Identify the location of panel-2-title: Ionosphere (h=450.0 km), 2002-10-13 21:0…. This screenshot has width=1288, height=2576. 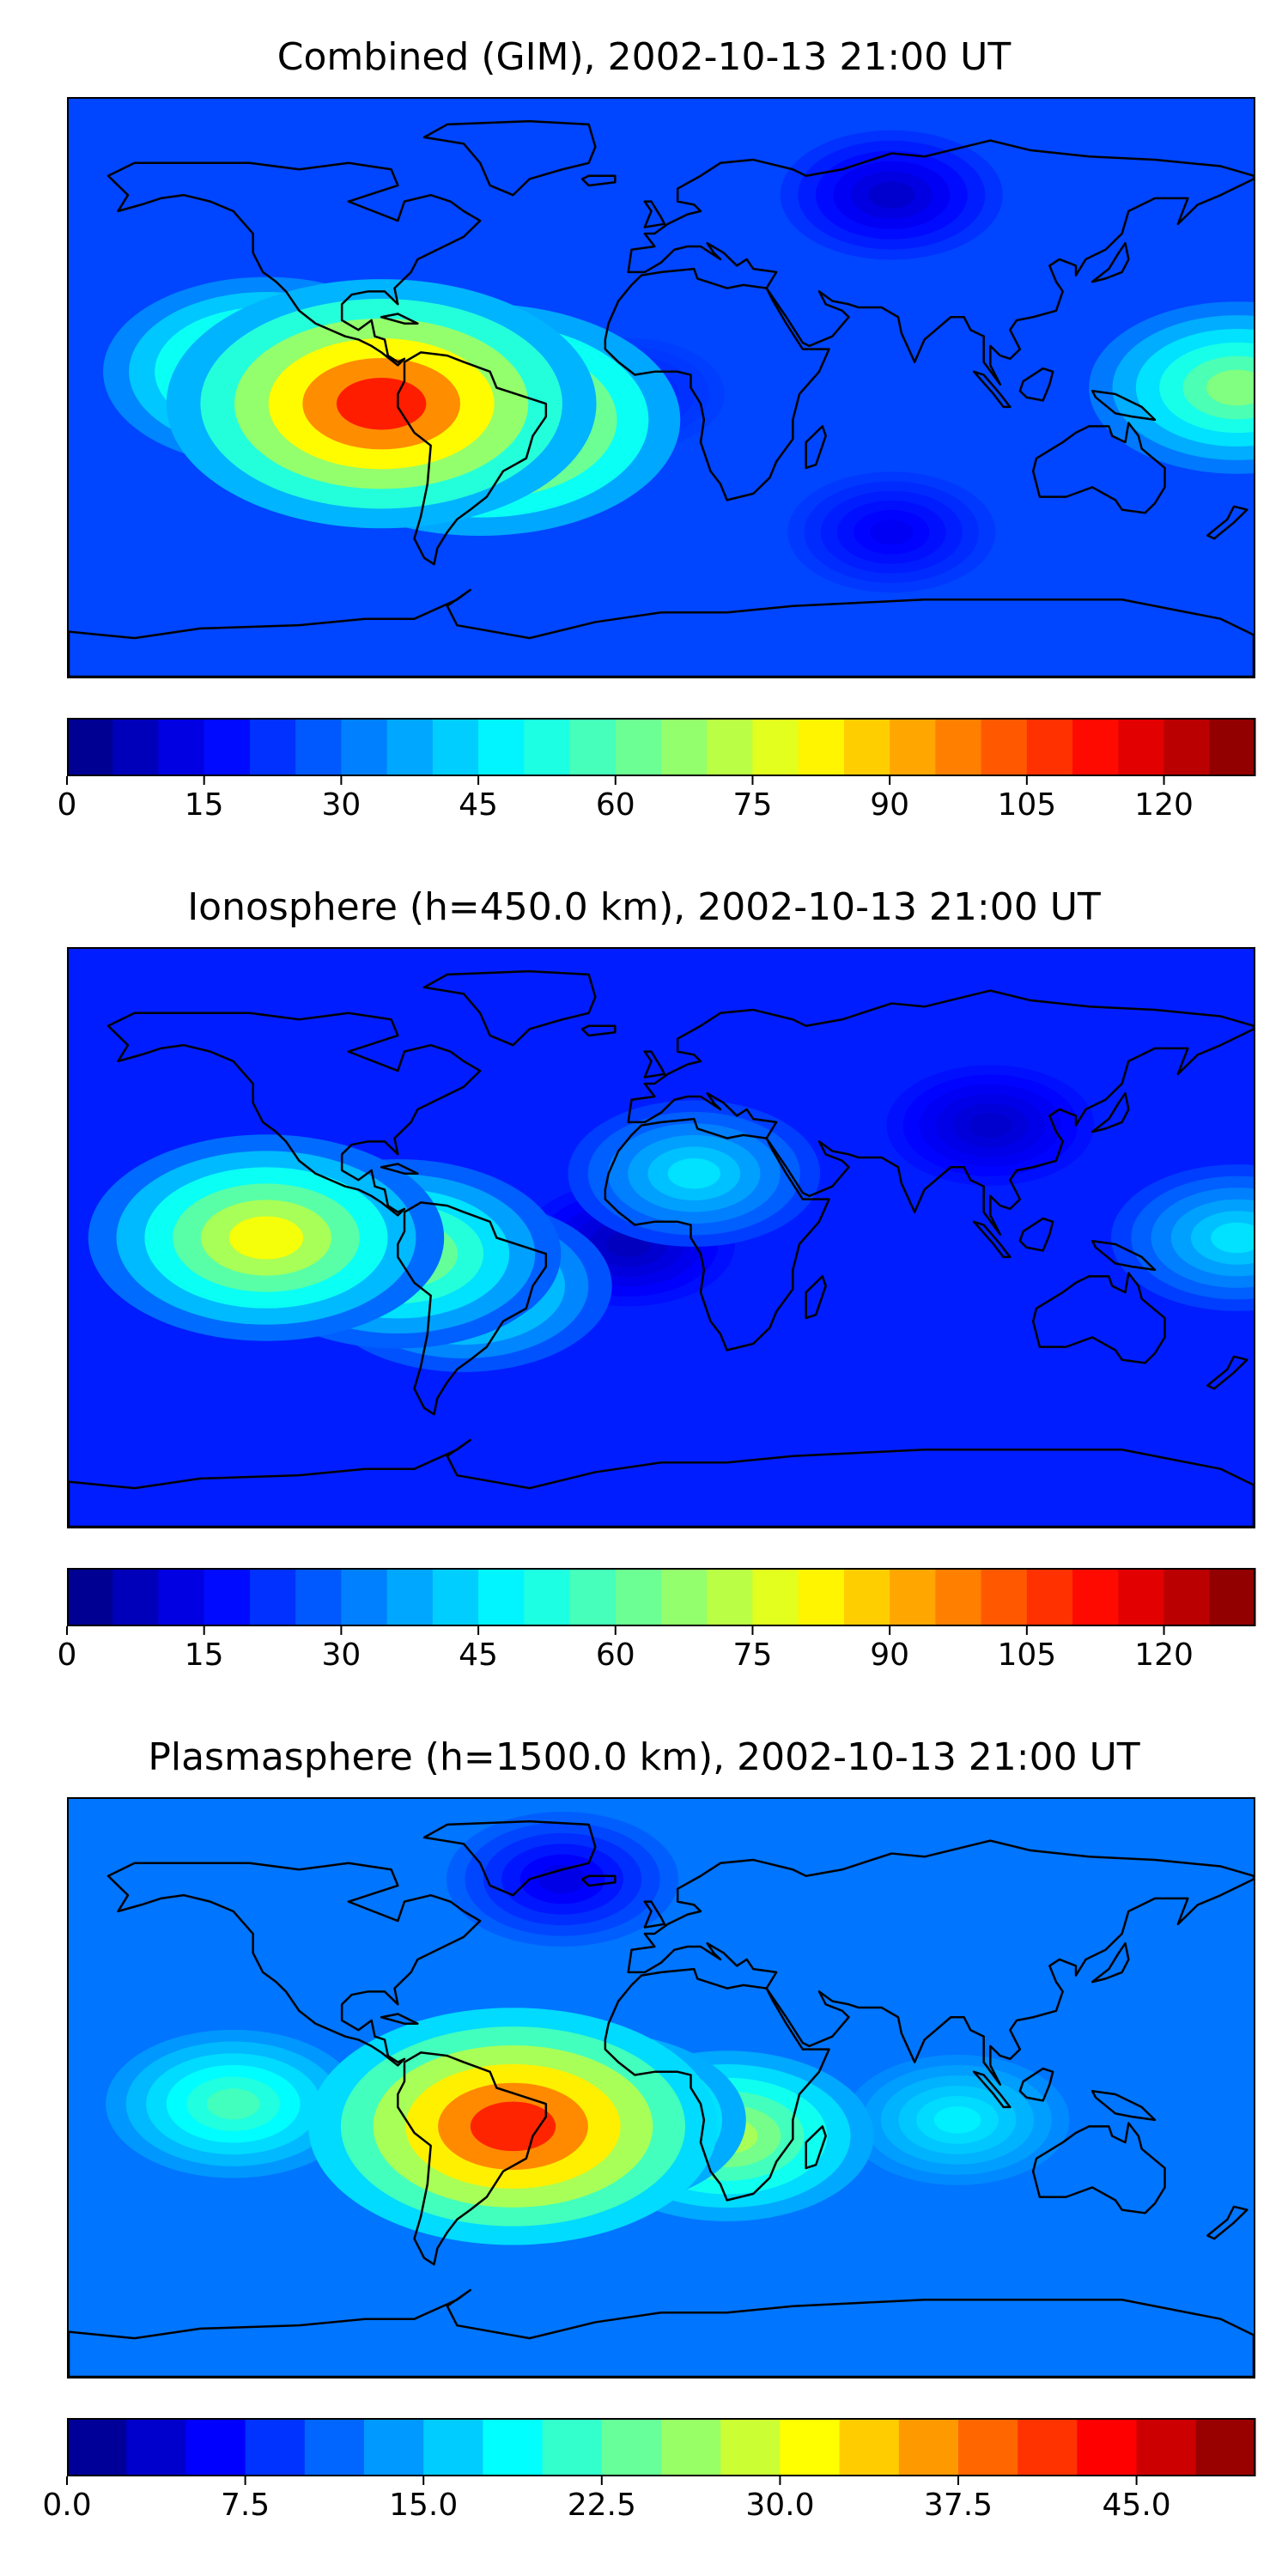
(644, 907).